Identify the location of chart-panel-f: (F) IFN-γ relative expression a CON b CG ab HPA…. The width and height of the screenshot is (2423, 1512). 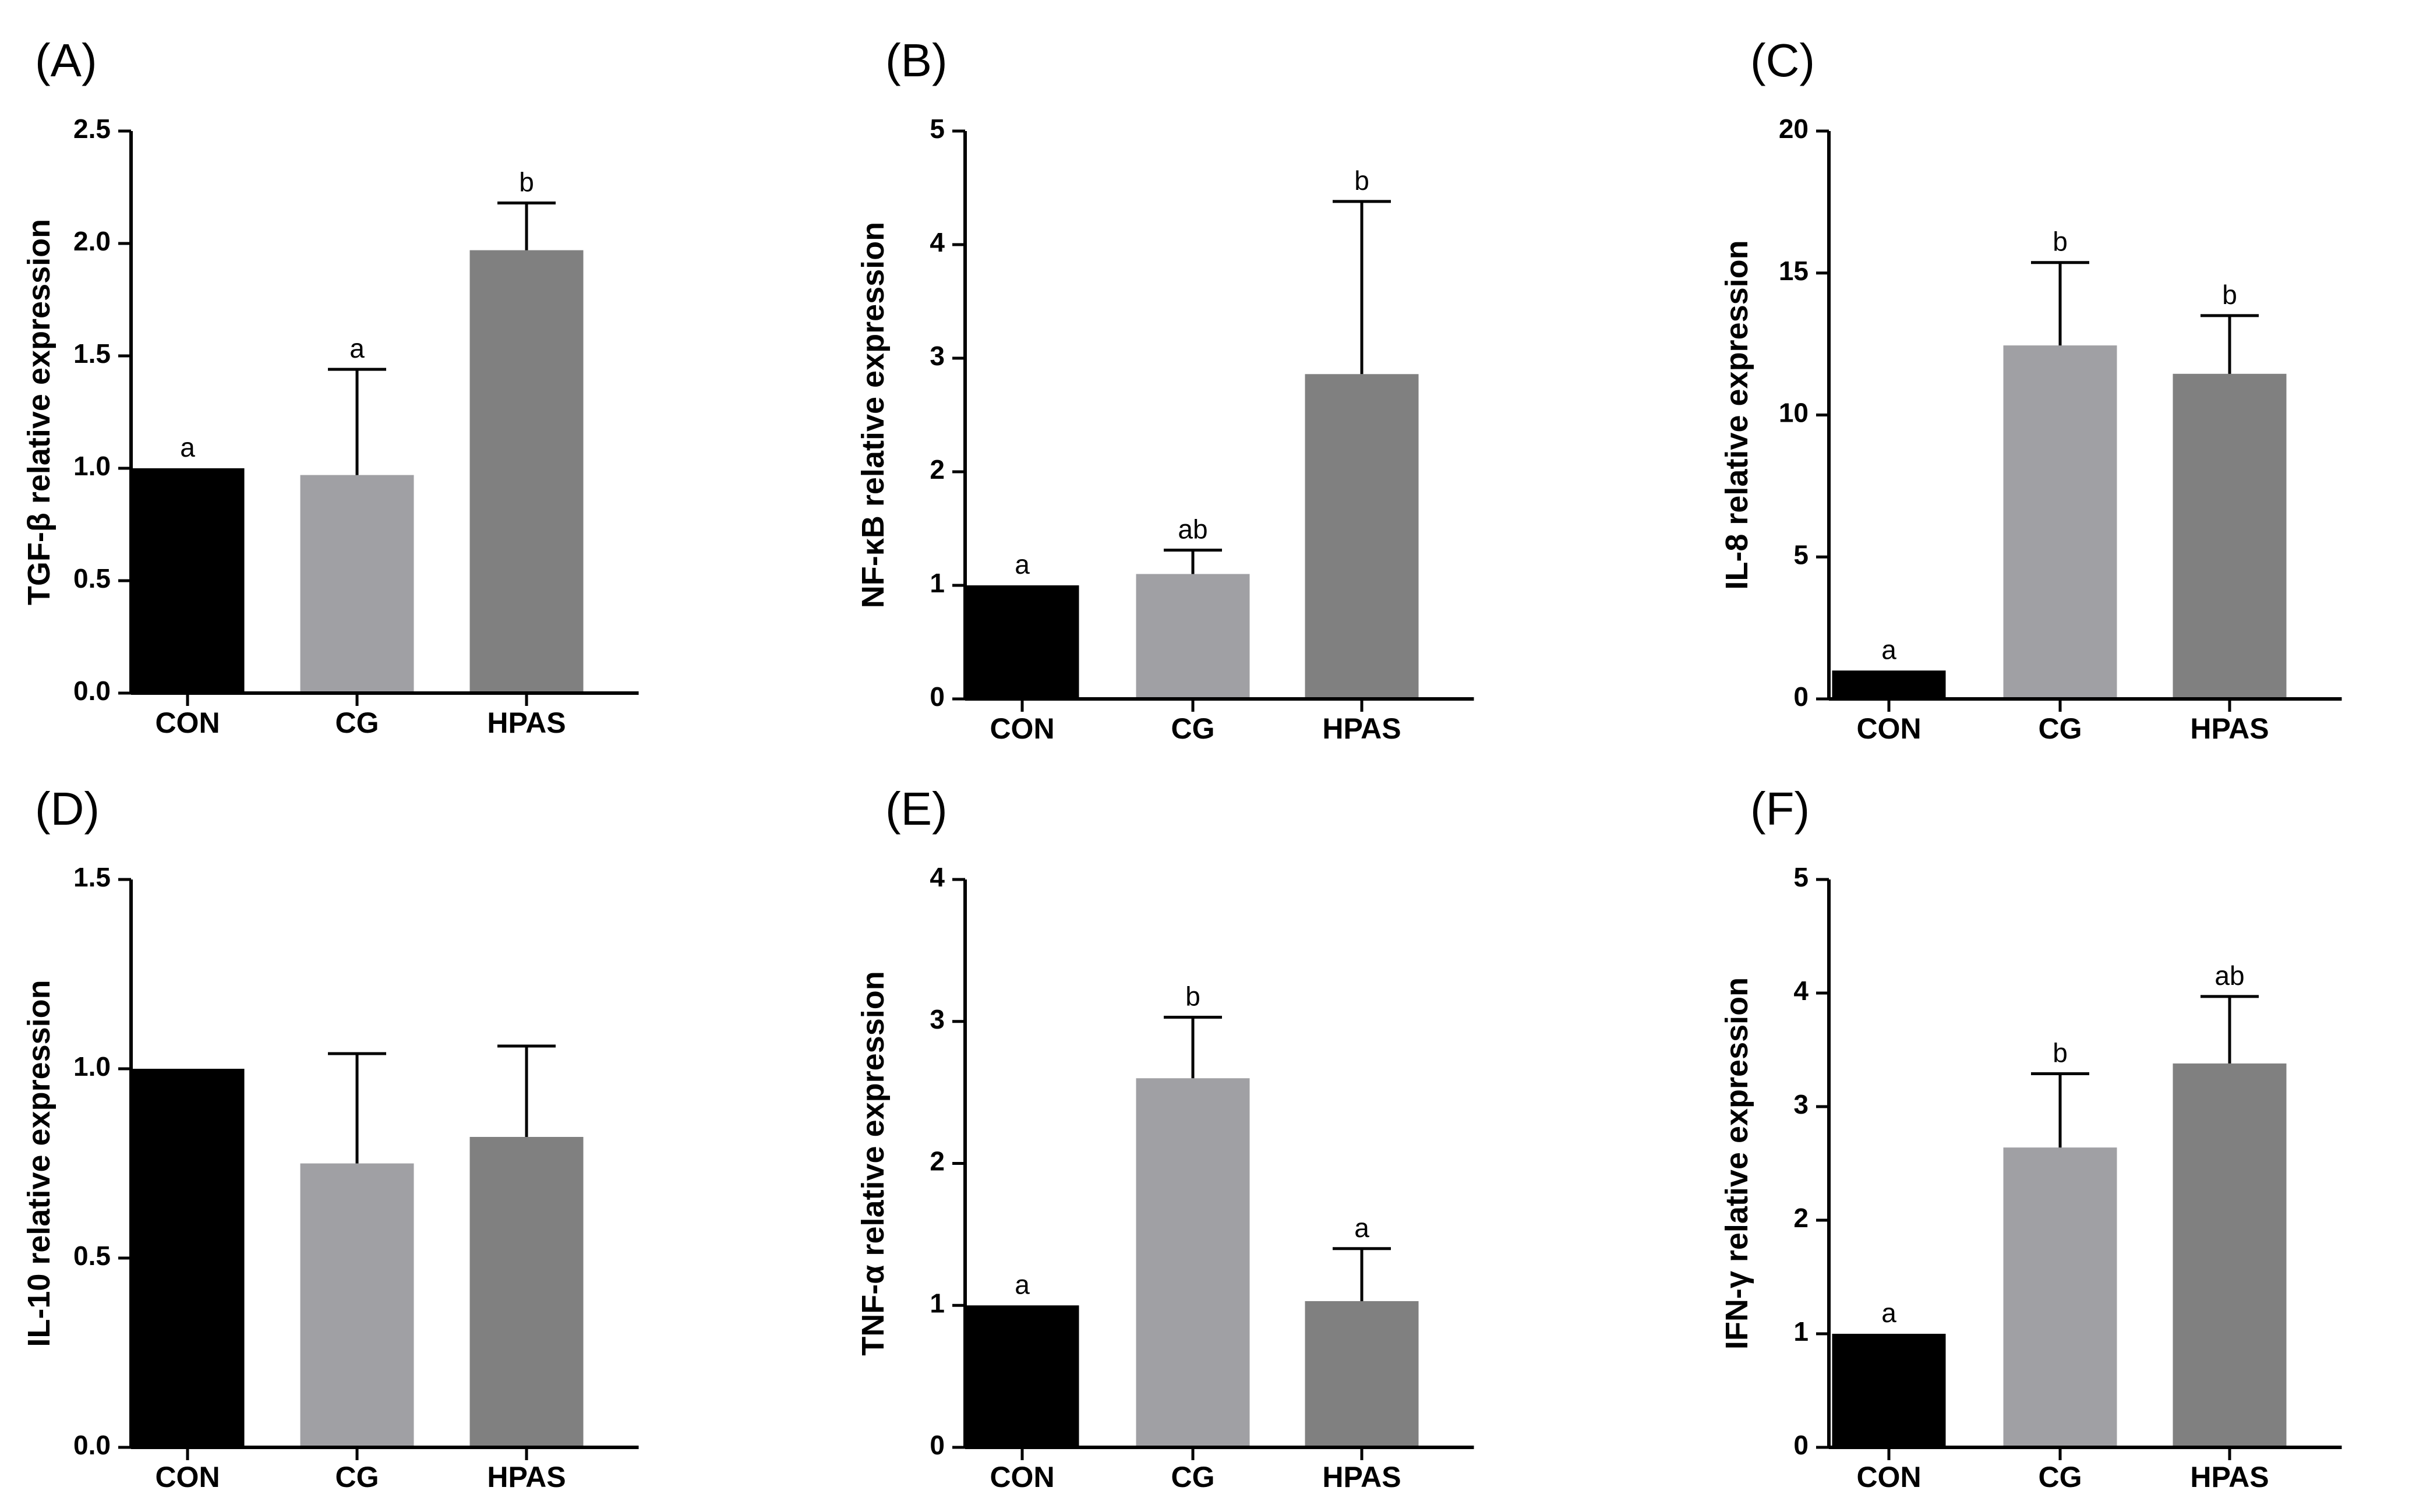
(2030, 1138).